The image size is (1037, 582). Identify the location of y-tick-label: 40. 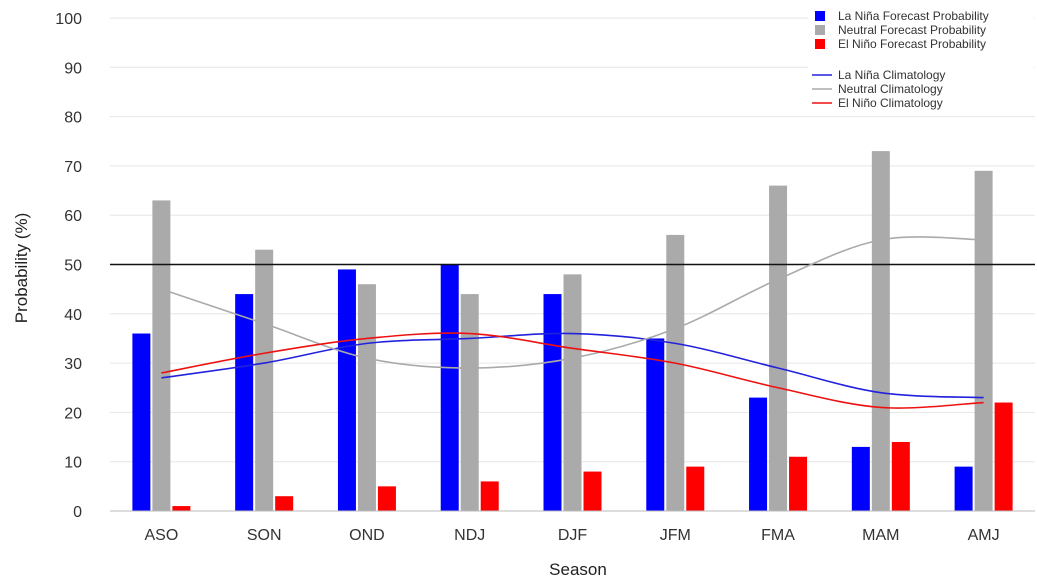
(73, 315).